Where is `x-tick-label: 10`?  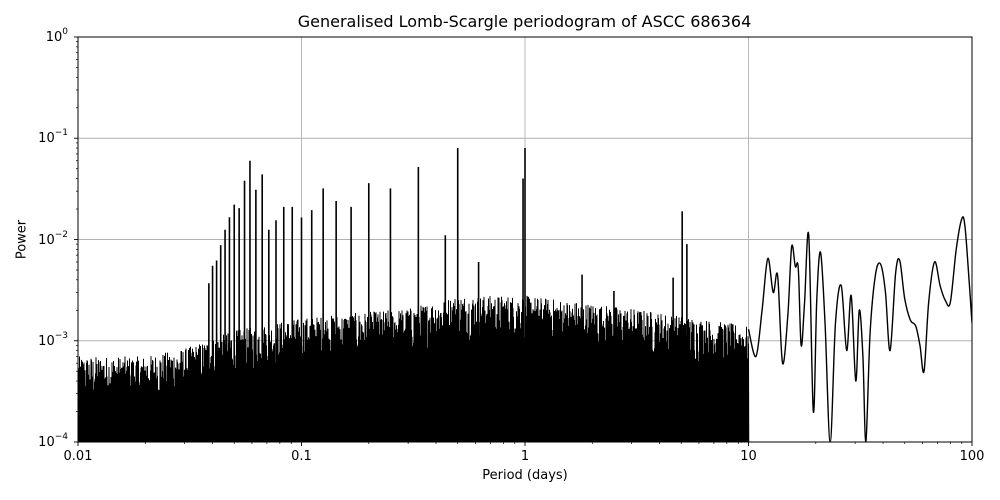
x-tick-label: 10 is located at coordinates (748, 456).